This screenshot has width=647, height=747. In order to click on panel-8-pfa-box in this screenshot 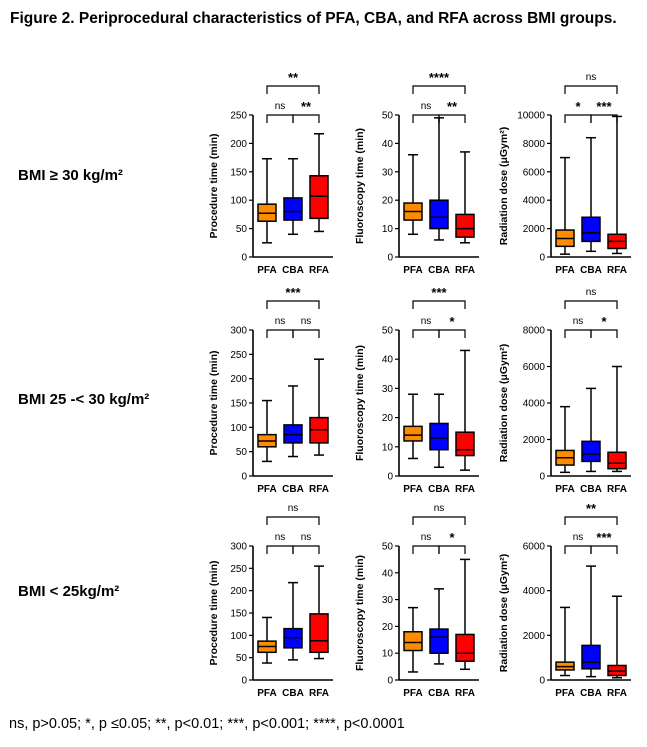, I will do `click(413, 641)`.